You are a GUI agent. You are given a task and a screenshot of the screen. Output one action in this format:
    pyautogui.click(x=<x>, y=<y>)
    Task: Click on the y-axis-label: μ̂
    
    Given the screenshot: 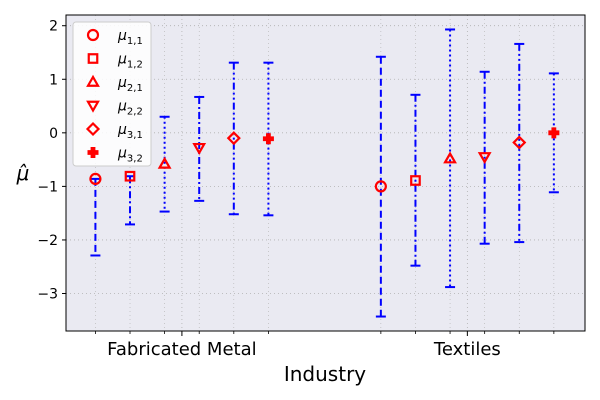 What is the action you would take?
    pyautogui.click(x=23, y=173)
    